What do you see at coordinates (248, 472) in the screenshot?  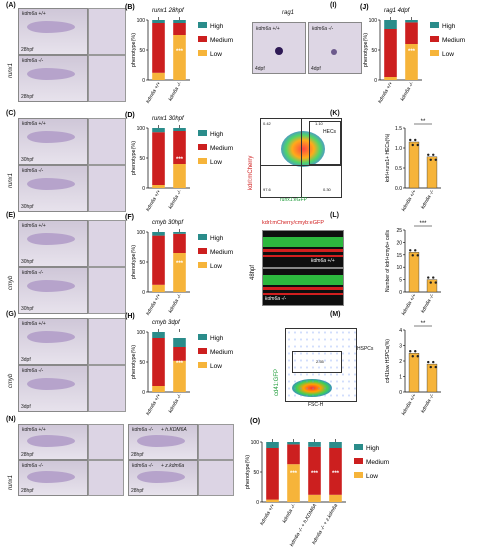 I see `ylabel-o: phenotype(%)` at bounding box center [248, 472].